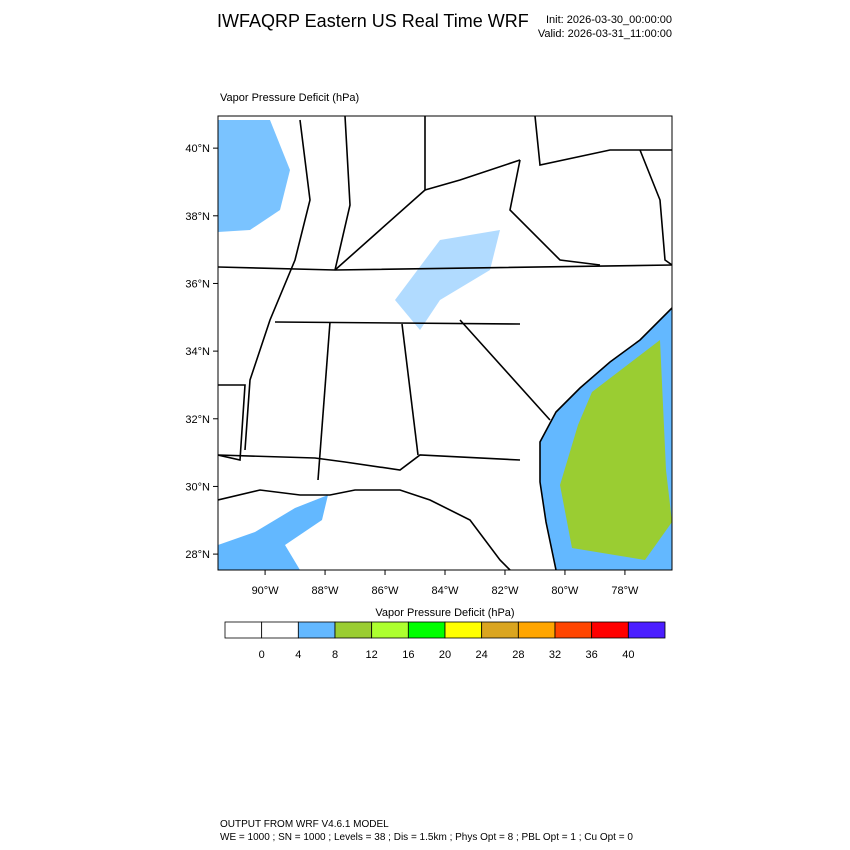 The height and width of the screenshot is (850, 850). What do you see at coordinates (262, 655) in the screenshot?
I see `colorbar-label: 0` at bounding box center [262, 655].